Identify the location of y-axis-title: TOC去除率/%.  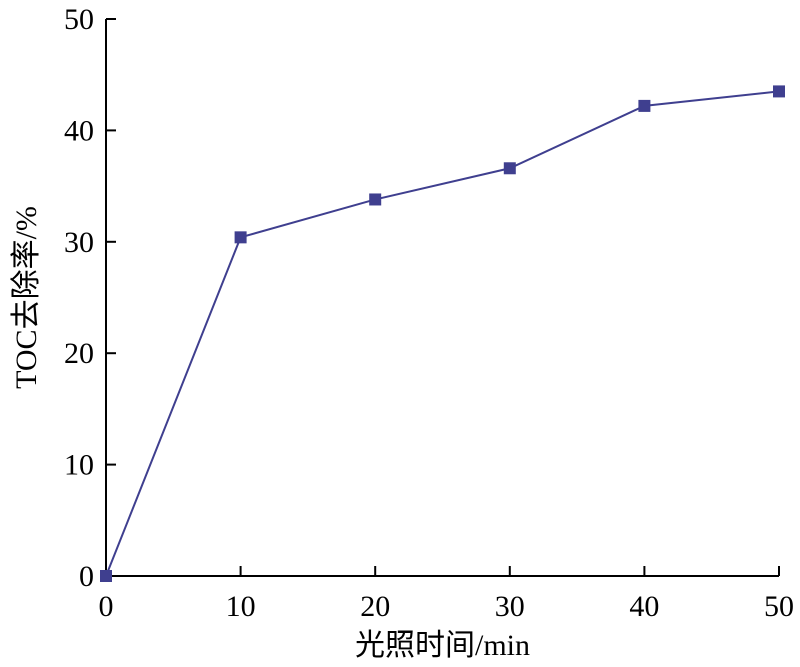
(26, 297).